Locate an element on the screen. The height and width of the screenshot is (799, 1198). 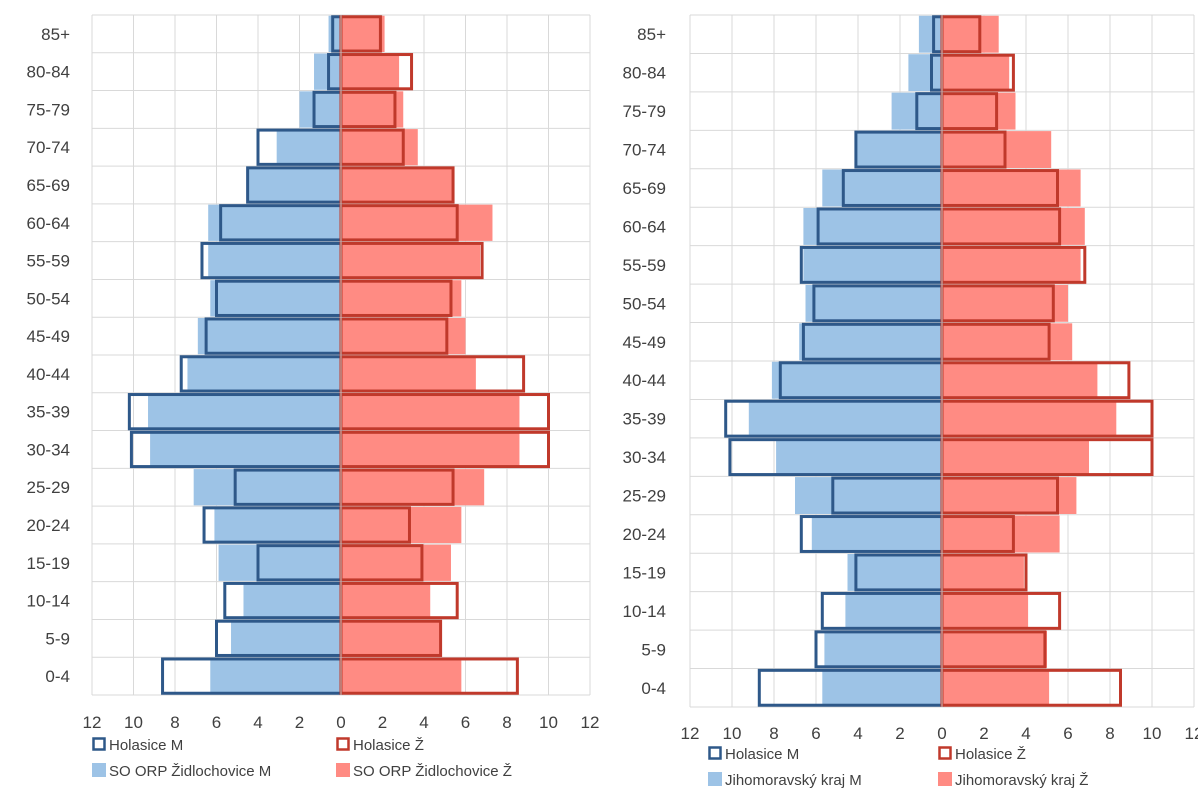
category-label: 15-19 is located at coordinates (644, 572).